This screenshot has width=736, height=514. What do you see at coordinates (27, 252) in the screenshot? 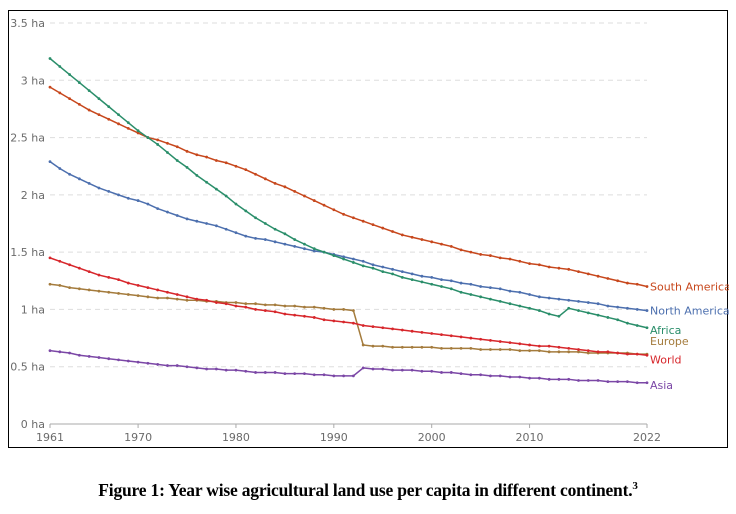
I see `y-tick-label: 1.5 ha` at bounding box center [27, 252].